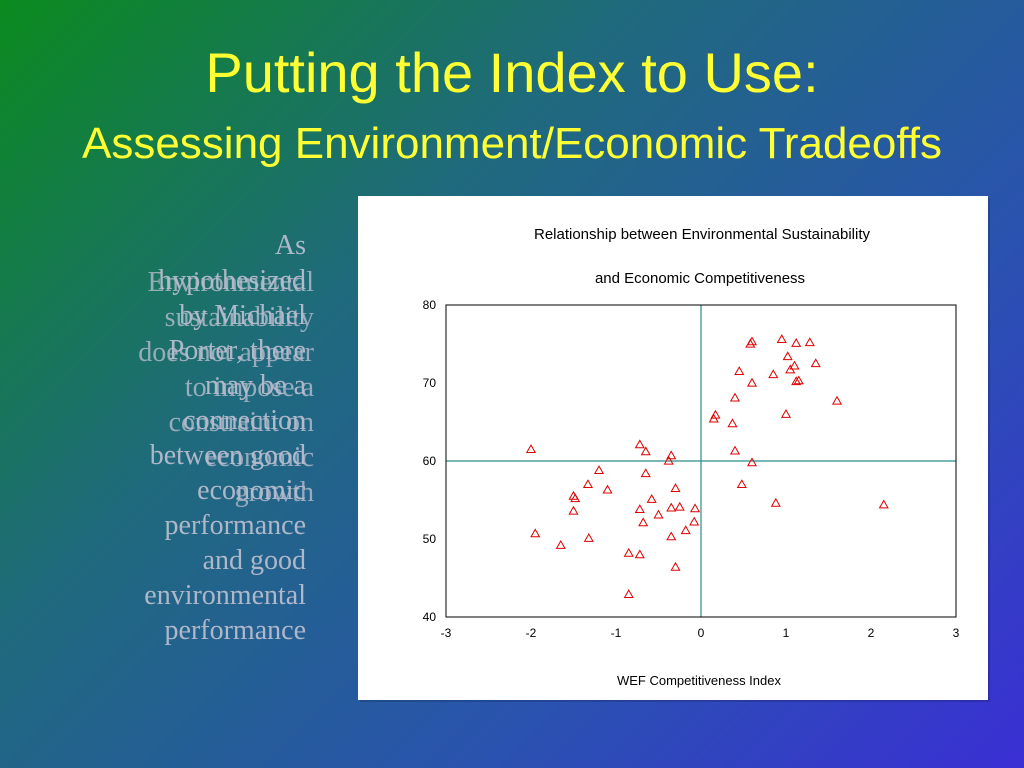 This screenshot has width=1024, height=768. I want to click on y-tick-label: 40, so click(430, 617).